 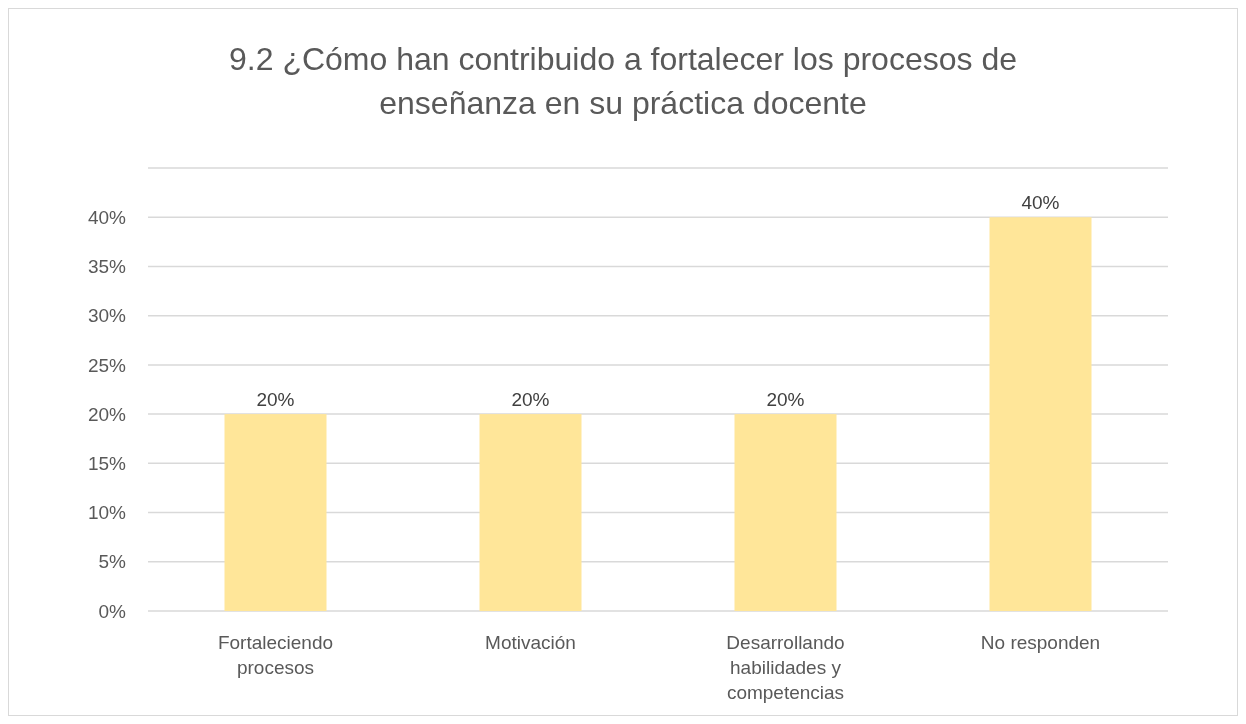 What do you see at coordinates (1040, 642) in the screenshot?
I see `x-tick-label: No responden` at bounding box center [1040, 642].